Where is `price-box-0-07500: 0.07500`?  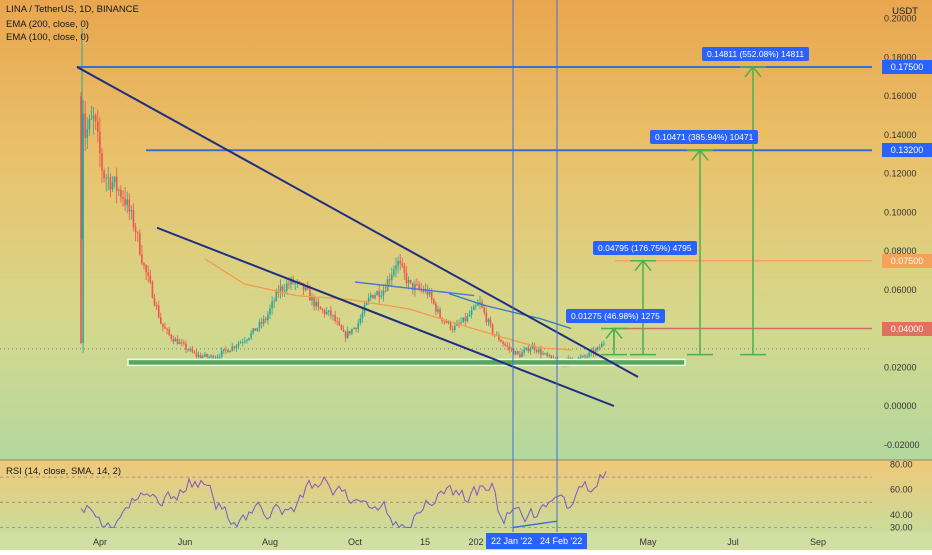
price-box-0-07500: 0.07500 is located at coordinates (907, 260).